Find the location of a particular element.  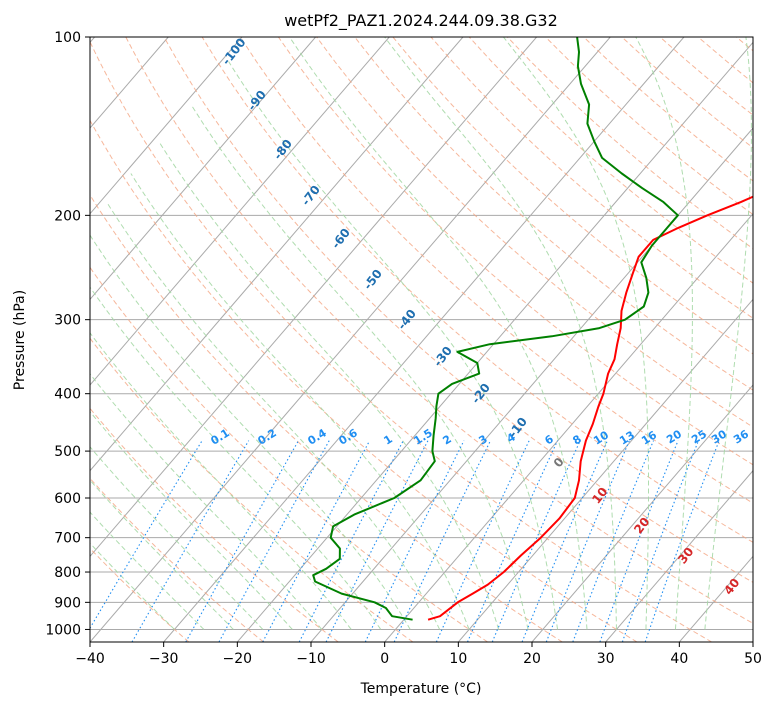

x-tick-label: 10 is located at coordinates (458, 659).